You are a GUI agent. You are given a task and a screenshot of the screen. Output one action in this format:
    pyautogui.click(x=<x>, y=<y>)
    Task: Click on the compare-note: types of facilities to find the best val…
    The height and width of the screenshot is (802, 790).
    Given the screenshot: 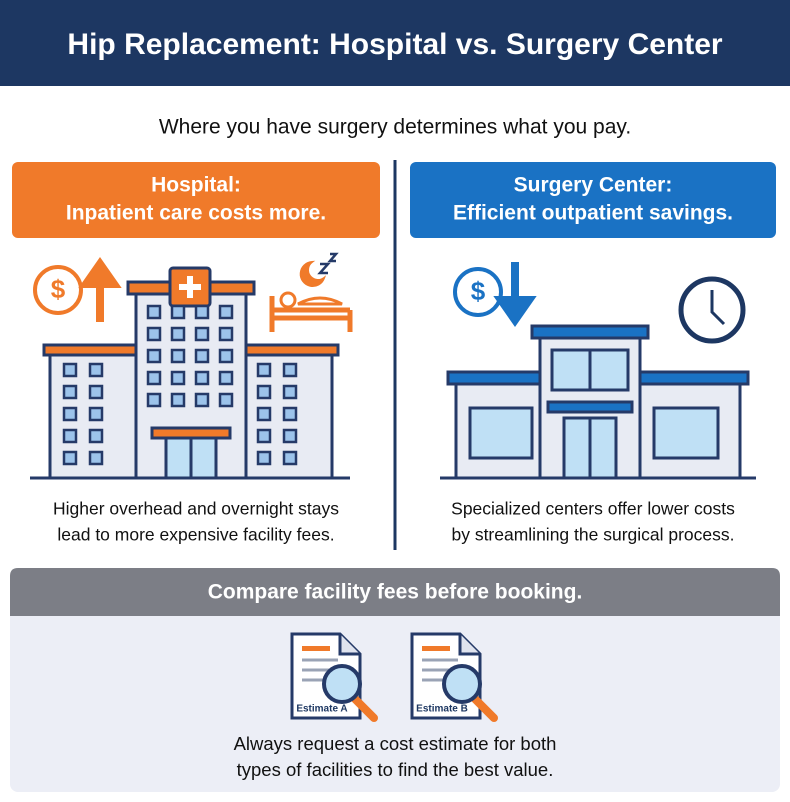 What is the action you would take?
    pyautogui.click(x=395, y=769)
    